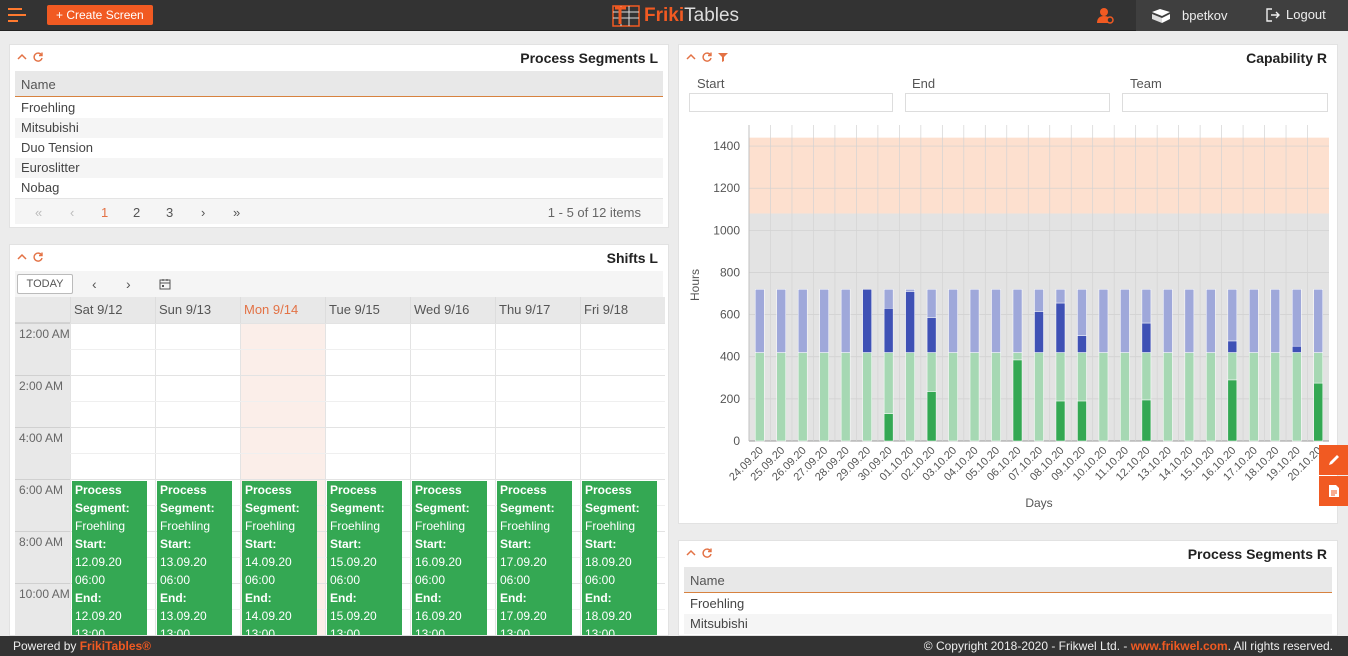 This screenshot has height=656, width=1348. I want to click on event-end-date: 15.09.20, so click(353, 616).